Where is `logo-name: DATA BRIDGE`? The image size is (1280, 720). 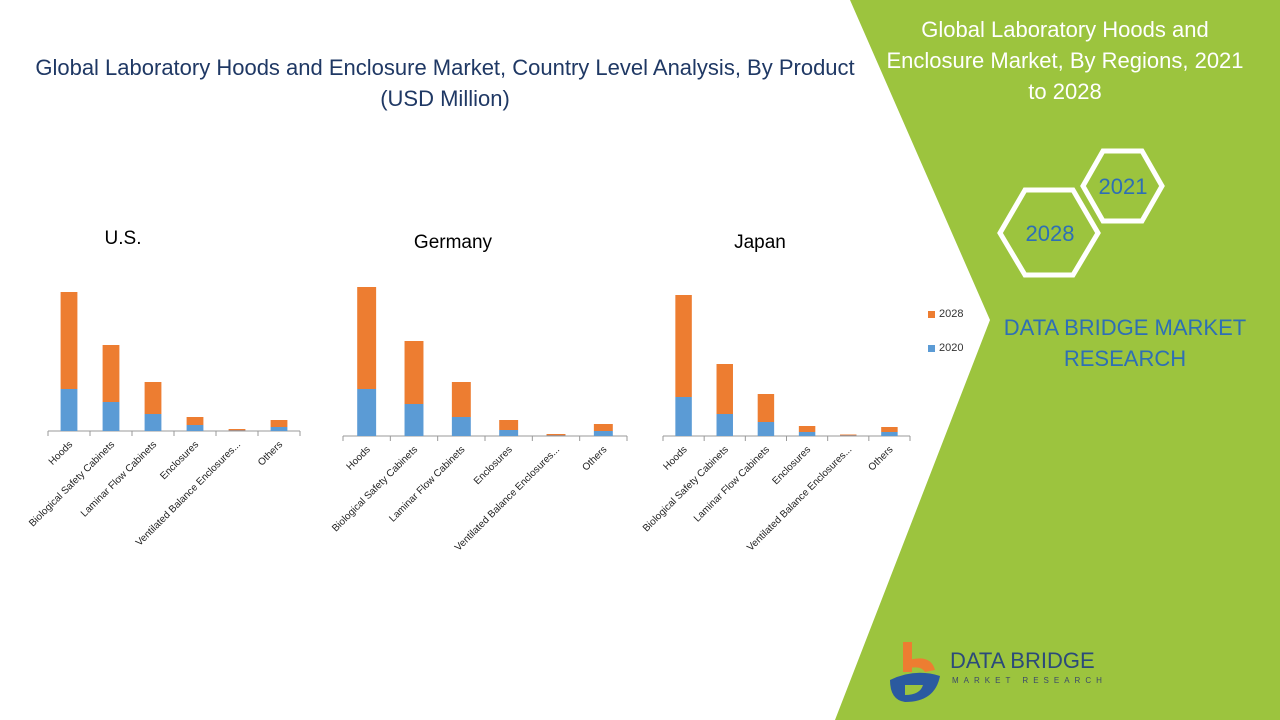 logo-name: DATA BRIDGE is located at coordinates (1022, 660).